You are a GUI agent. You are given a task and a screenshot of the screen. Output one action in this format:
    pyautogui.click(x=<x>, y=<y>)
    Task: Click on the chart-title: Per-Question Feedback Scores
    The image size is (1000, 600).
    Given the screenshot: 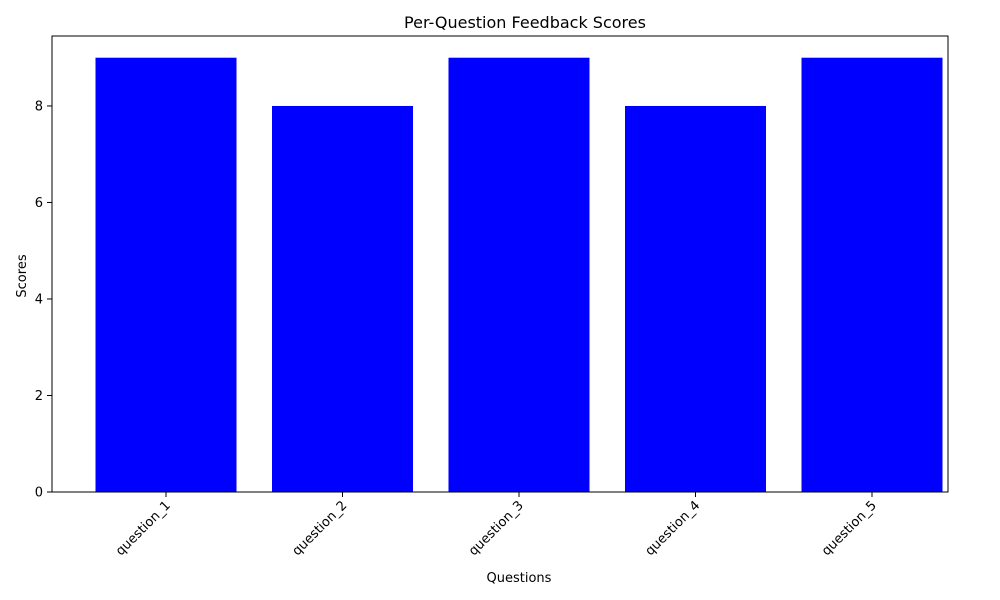 What is the action you would take?
    pyautogui.click(x=525, y=22)
    